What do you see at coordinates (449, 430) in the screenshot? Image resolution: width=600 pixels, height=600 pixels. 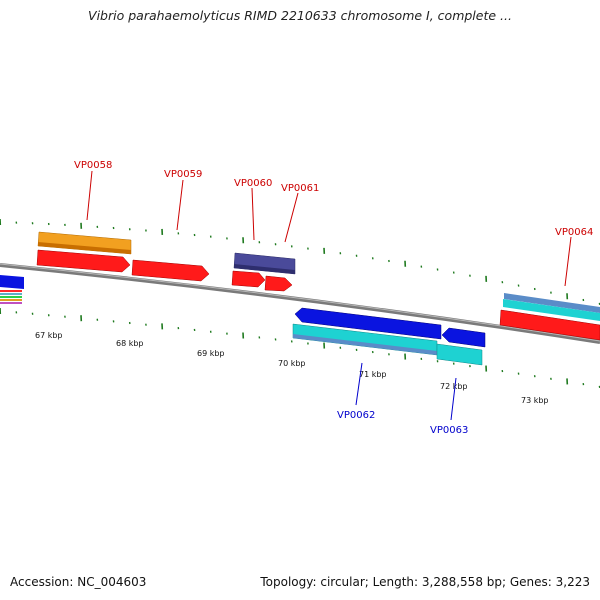 I see `gene-label-vp0063: VP0063` at bounding box center [449, 430].